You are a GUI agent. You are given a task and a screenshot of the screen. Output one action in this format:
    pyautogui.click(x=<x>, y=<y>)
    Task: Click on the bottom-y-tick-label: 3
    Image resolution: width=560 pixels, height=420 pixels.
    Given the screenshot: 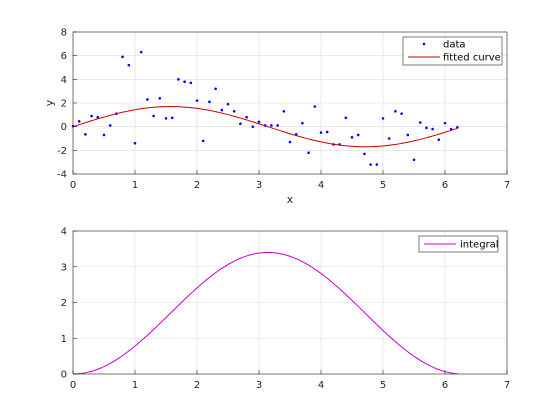 What is the action you would take?
    pyautogui.click(x=64, y=267)
    